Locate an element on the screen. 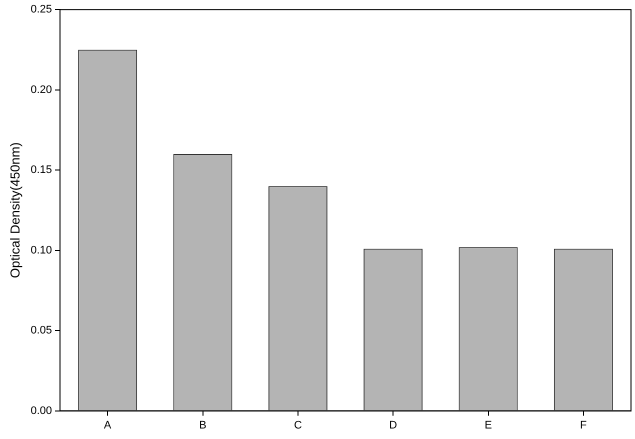  y-tick-label: 0.05 is located at coordinates (41, 330).